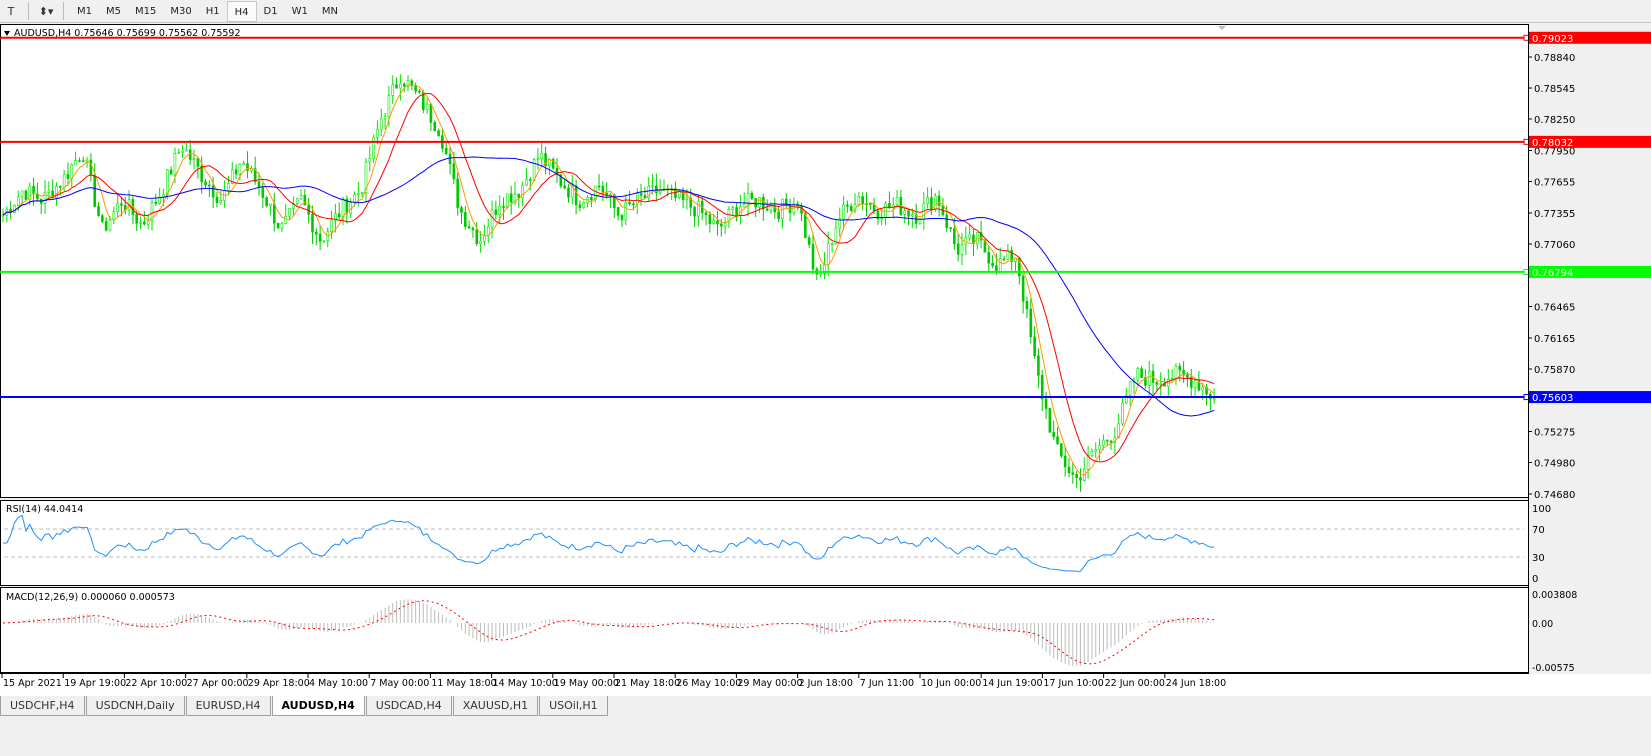  What do you see at coordinates (228, 706) in the screenshot?
I see `tab-eurusd-h4: EURUSD,H4` at bounding box center [228, 706].